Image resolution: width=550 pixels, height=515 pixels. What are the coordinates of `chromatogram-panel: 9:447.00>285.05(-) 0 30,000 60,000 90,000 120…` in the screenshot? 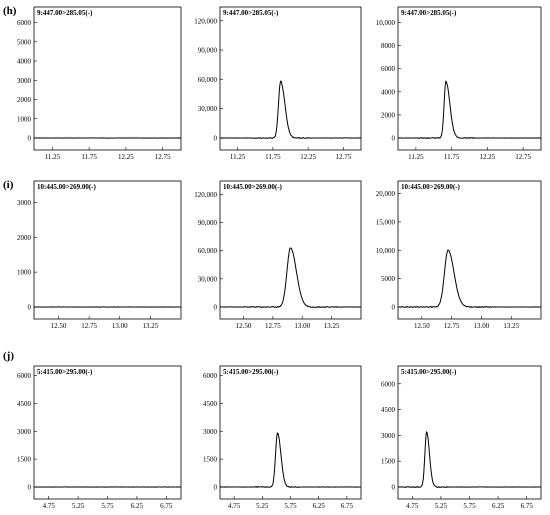 It's located at (278, 83).